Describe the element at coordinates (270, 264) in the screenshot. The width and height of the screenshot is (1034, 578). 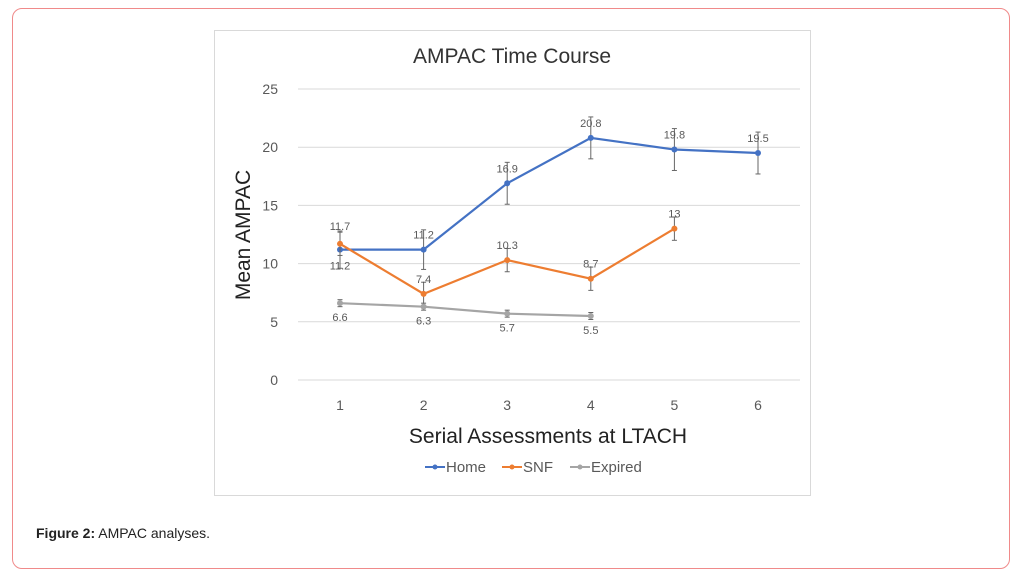
I see `y-tick-label: 10` at that location.